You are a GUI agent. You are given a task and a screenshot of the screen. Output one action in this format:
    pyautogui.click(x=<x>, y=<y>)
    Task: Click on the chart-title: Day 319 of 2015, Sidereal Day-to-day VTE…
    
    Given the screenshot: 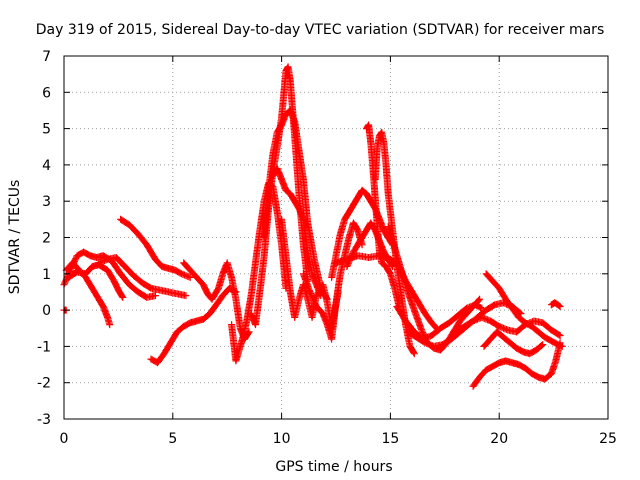 What is the action you would take?
    pyautogui.click(x=320, y=30)
    